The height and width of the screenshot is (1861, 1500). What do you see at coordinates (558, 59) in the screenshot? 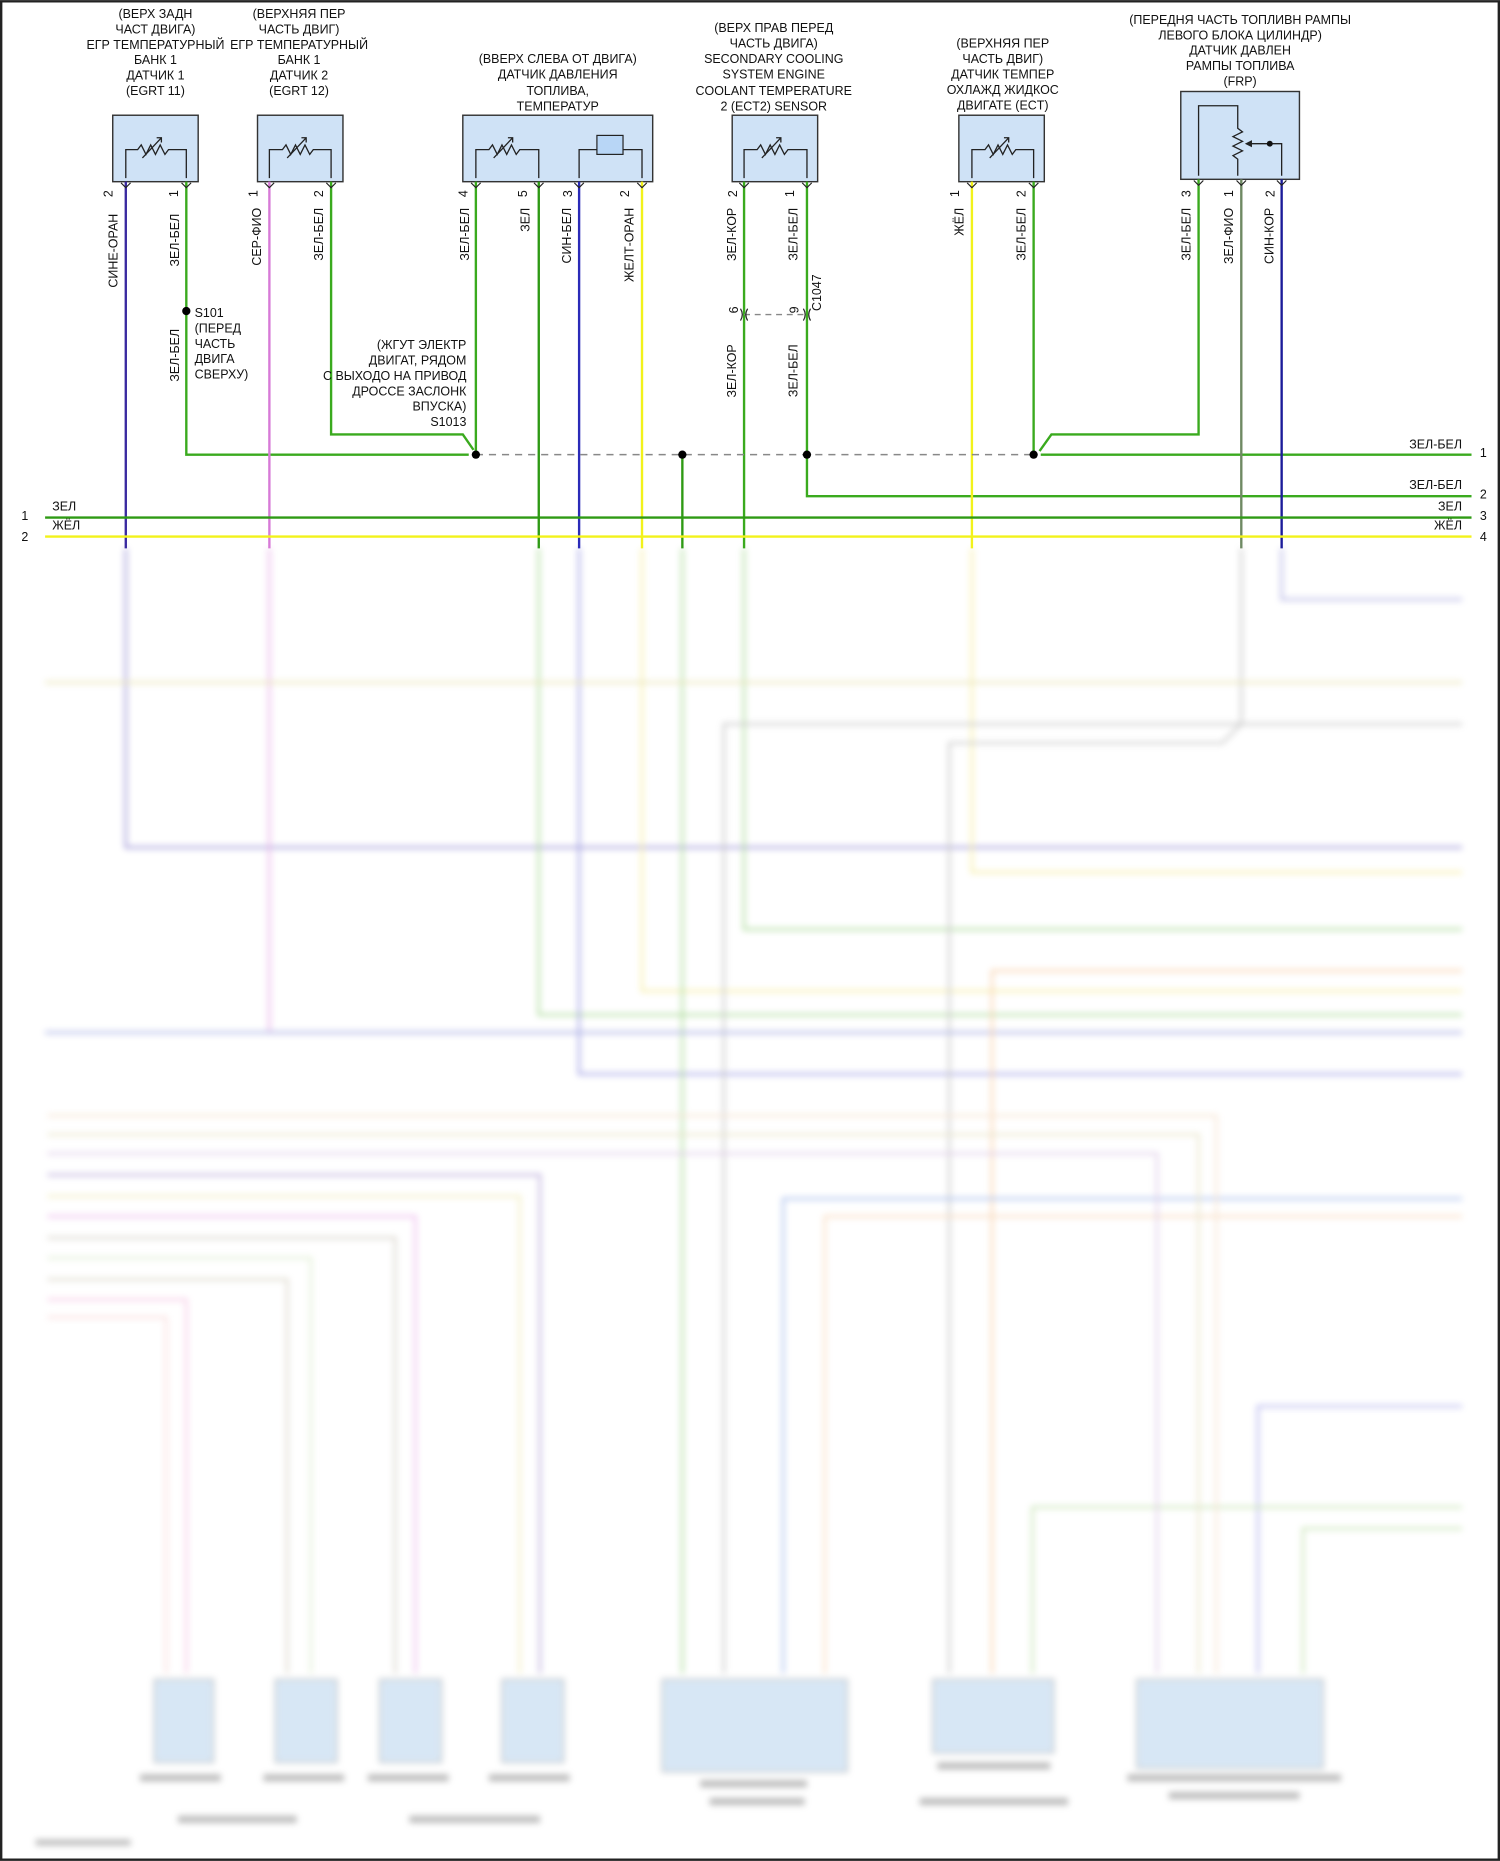
I see `caption-line: (ВВЕРХ СЛЕВА ОТ ДВИГА)` at bounding box center [558, 59].